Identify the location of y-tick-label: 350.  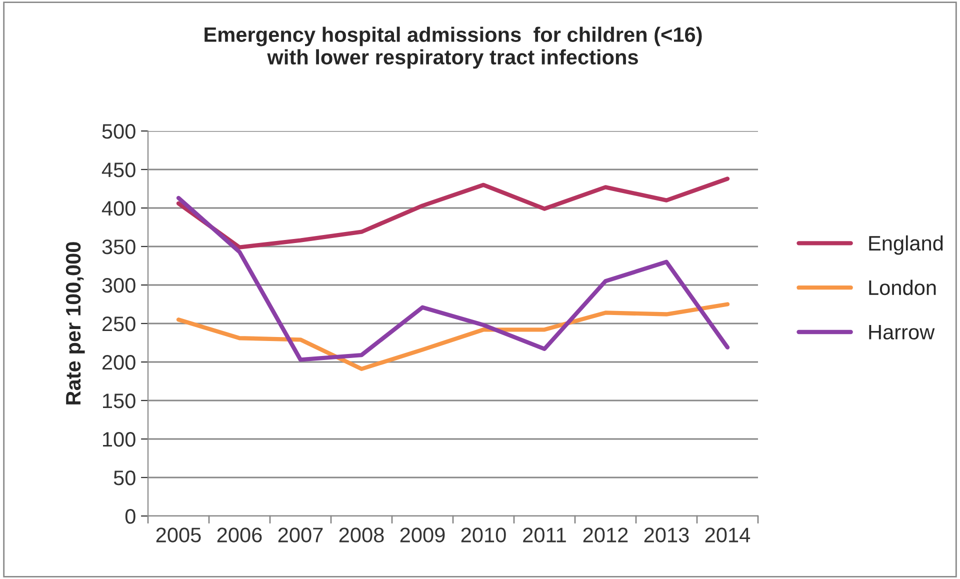
(119, 247).